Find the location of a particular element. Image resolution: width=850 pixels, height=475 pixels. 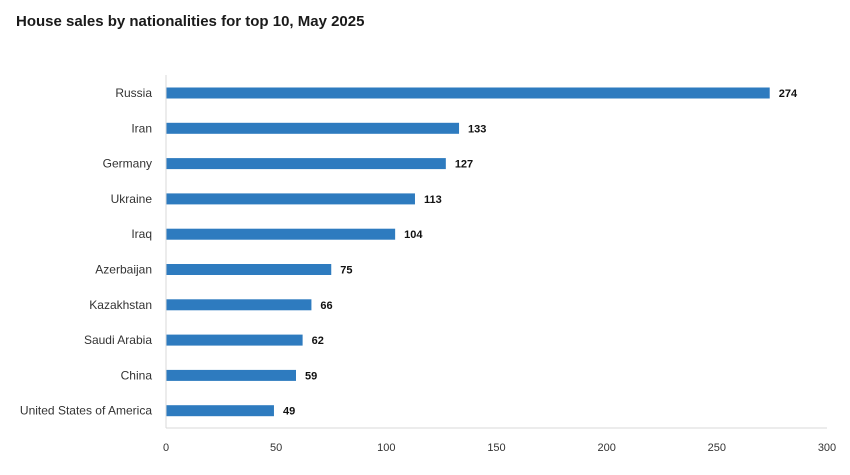

category-label: United States of America is located at coordinates (86, 411).